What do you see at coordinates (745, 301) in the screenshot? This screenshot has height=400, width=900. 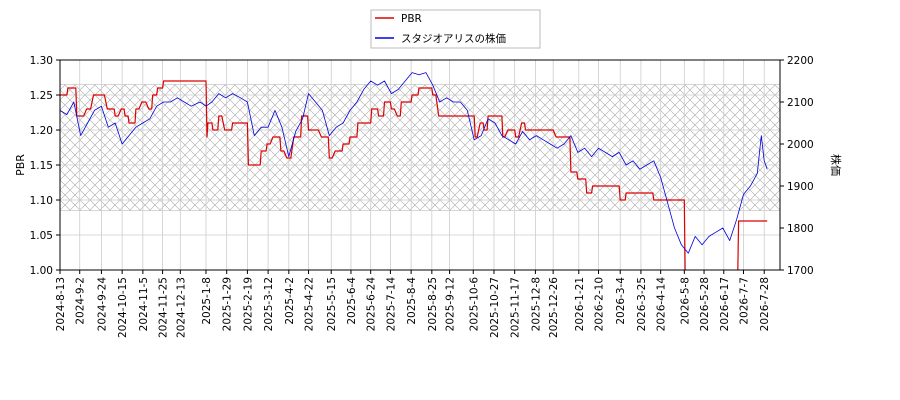 I see `x-tick-label: 2026-7-7` at bounding box center [745, 301].